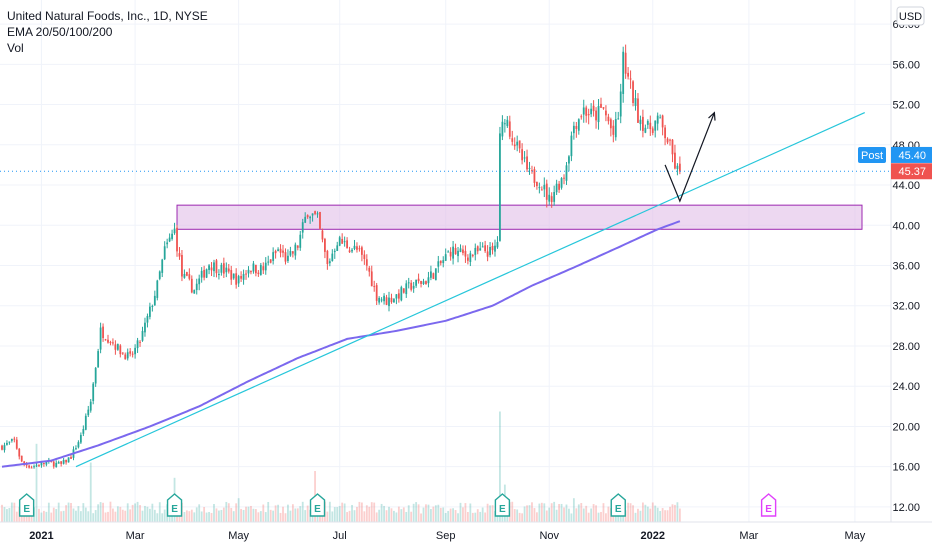  What do you see at coordinates (906, 186) in the screenshot?
I see `y-tick-label: 44.00` at bounding box center [906, 186].